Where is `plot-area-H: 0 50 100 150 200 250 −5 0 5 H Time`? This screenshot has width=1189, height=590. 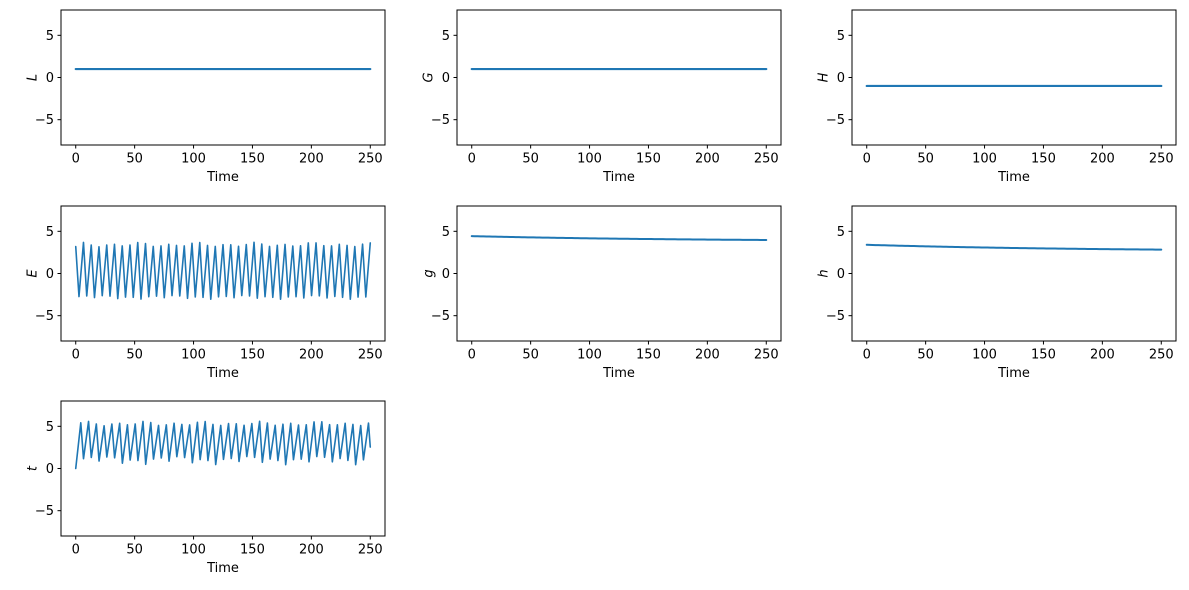 plot-area-H: 0 50 100 150 200 250 −5 0 5 H Time is located at coordinates (997, 97).